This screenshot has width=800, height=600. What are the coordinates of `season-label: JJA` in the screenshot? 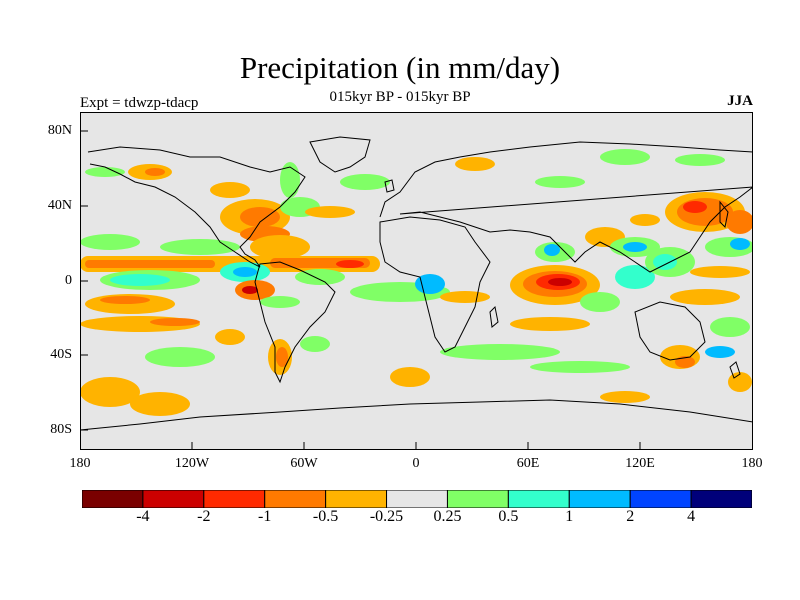 It's located at (740, 101).